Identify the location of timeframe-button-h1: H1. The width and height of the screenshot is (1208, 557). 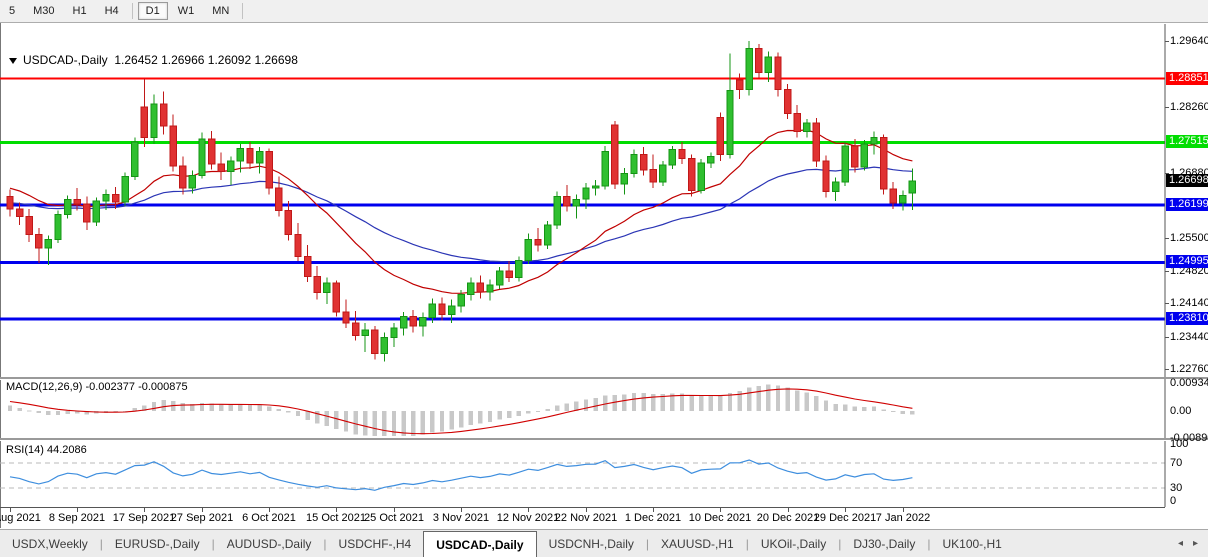
(79, 11).